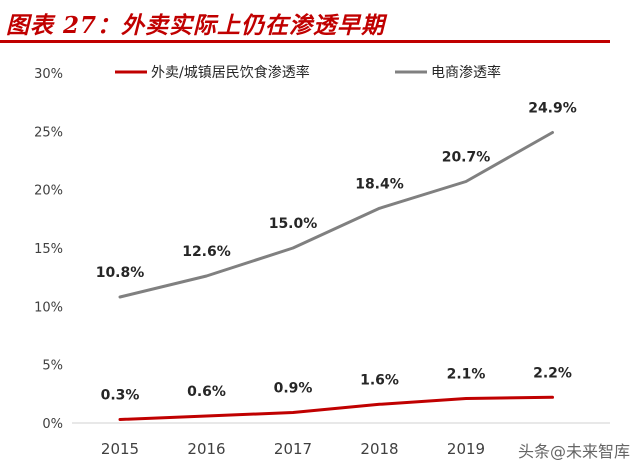  What do you see at coordinates (48, 132) in the screenshot?
I see `y-tick-label: 25%` at bounding box center [48, 132].